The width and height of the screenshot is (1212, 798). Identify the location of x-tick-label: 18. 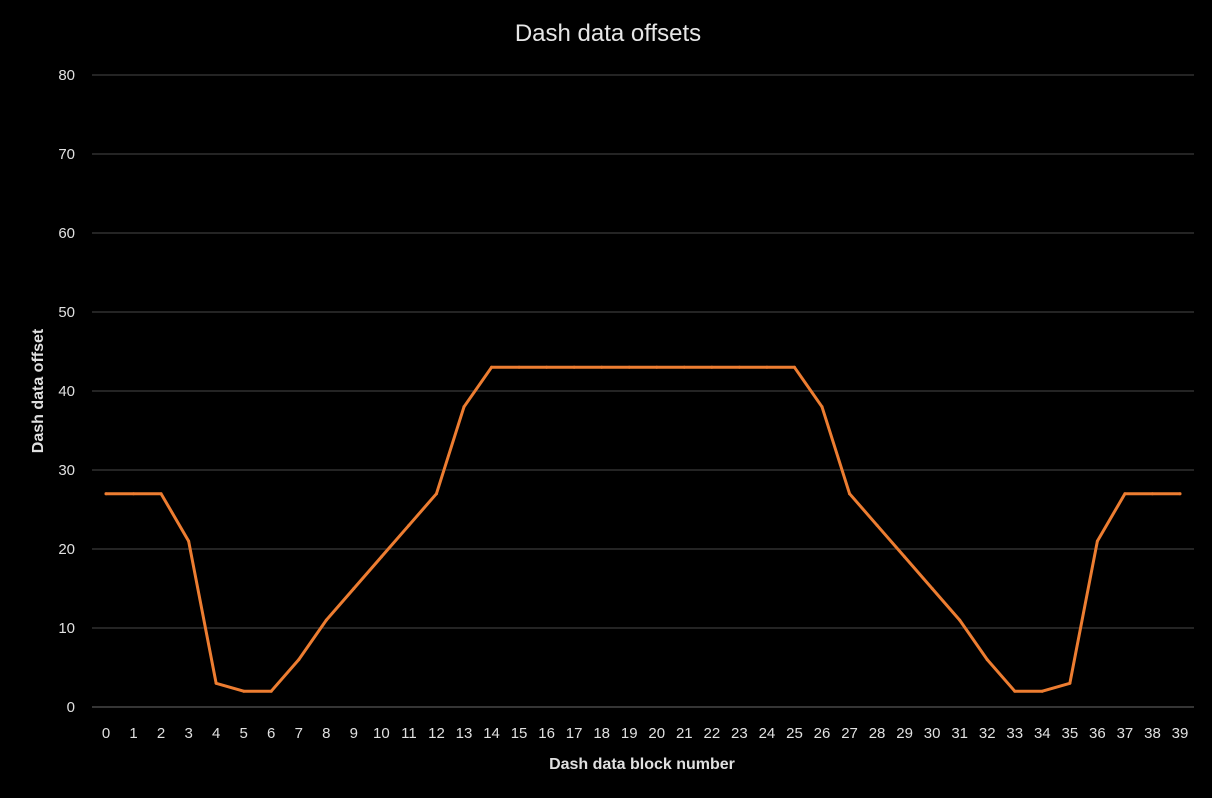
(601, 733).